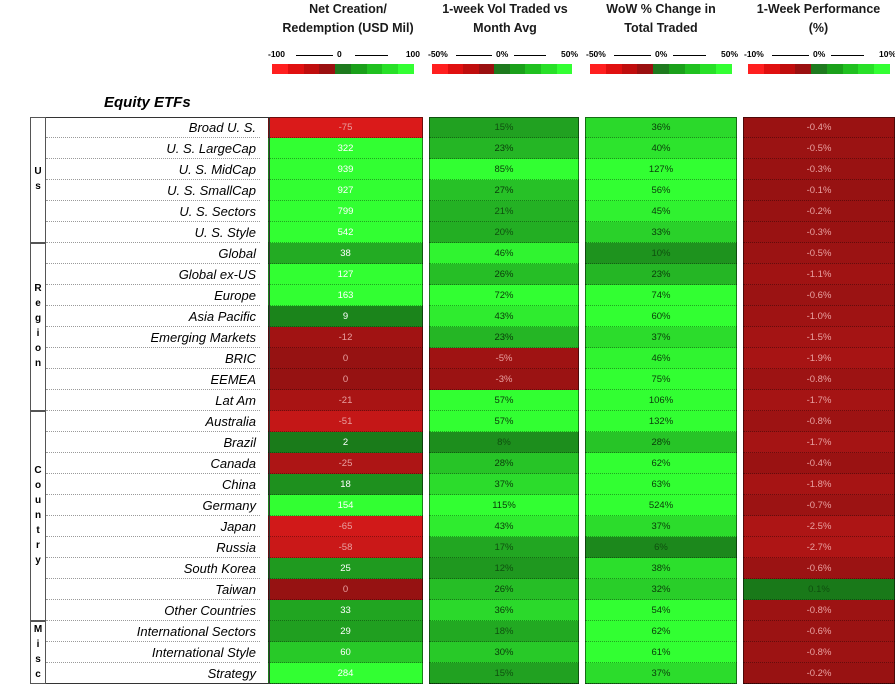 This screenshot has height=684, width=895. Describe the element at coordinates (661, 379) in the screenshot. I see `data-cell: 75%` at that location.